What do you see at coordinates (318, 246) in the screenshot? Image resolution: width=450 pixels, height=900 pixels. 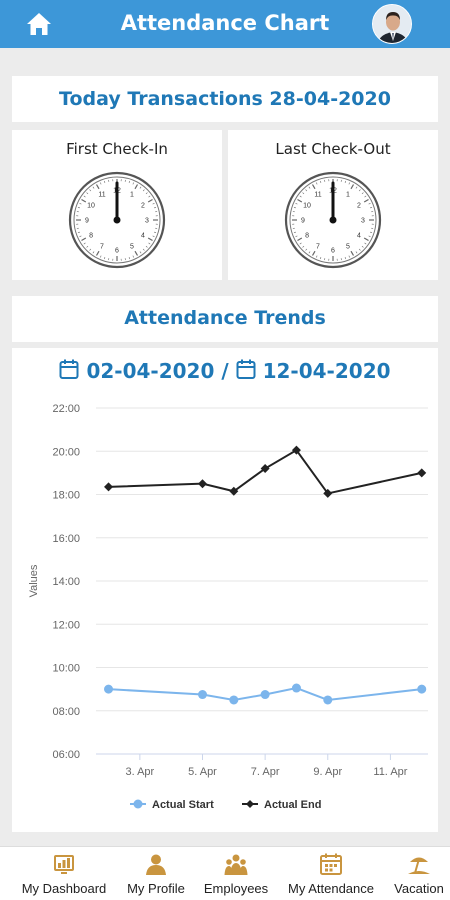 I see `clock-number: 7` at bounding box center [318, 246].